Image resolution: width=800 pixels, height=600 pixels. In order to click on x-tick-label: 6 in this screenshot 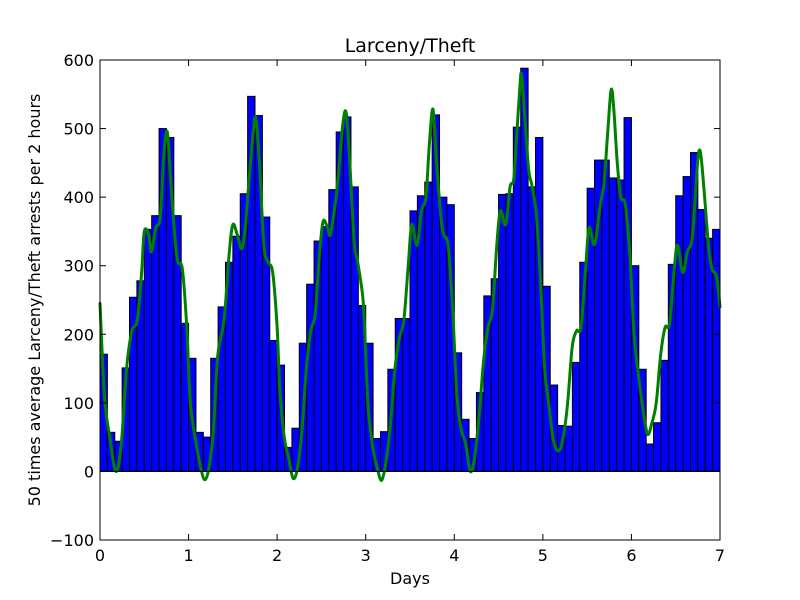, I will do `click(631, 555)`.